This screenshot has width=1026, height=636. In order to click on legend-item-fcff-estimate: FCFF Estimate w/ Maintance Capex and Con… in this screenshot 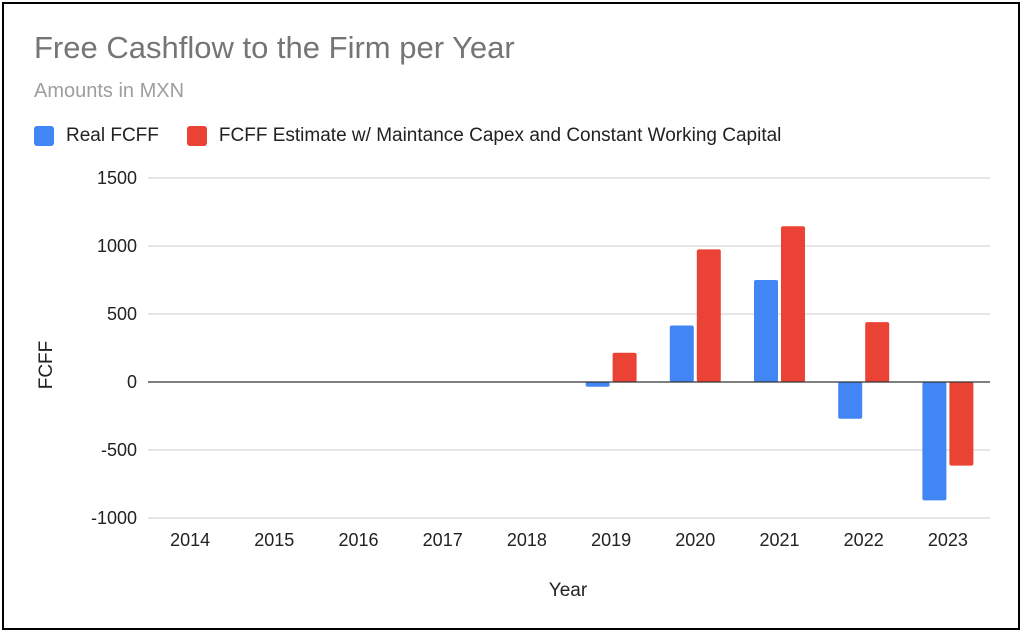, I will do `click(484, 136)`.